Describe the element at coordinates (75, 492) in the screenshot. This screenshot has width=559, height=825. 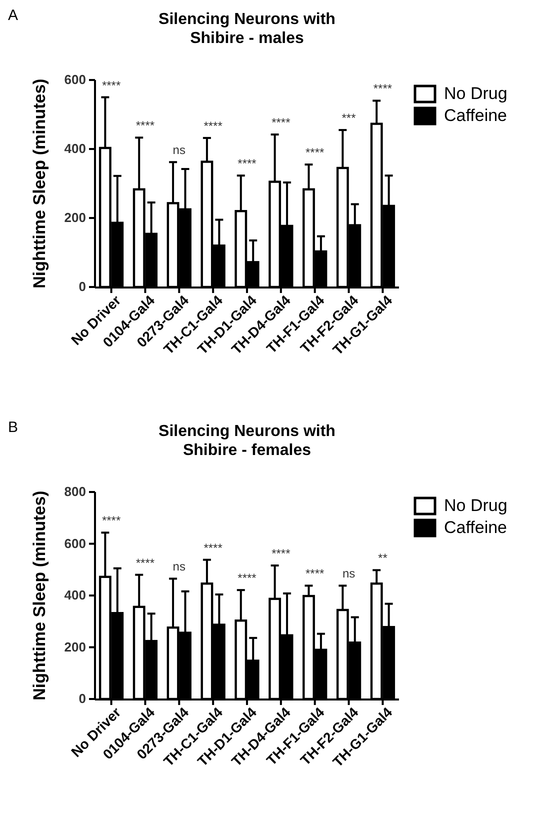
I see `y-tick-label: 800` at that location.